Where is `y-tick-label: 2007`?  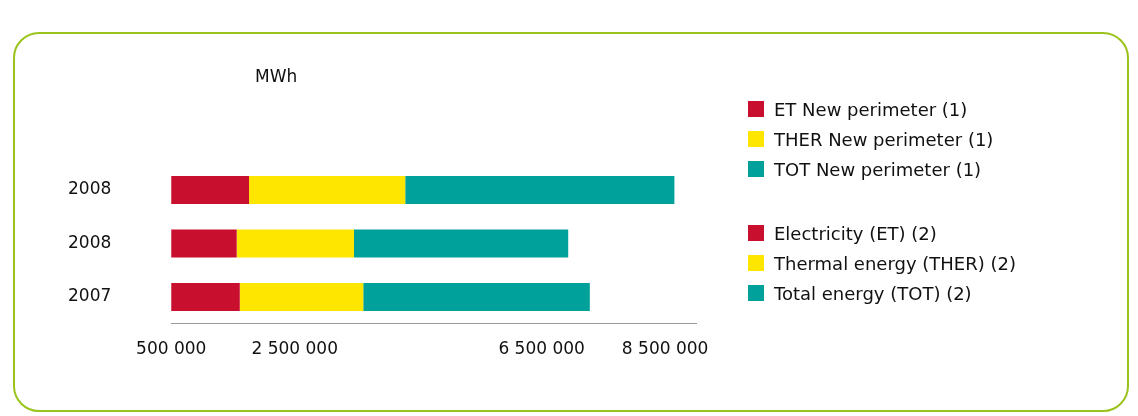 y-tick-label: 2007 is located at coordinates (90, 295).